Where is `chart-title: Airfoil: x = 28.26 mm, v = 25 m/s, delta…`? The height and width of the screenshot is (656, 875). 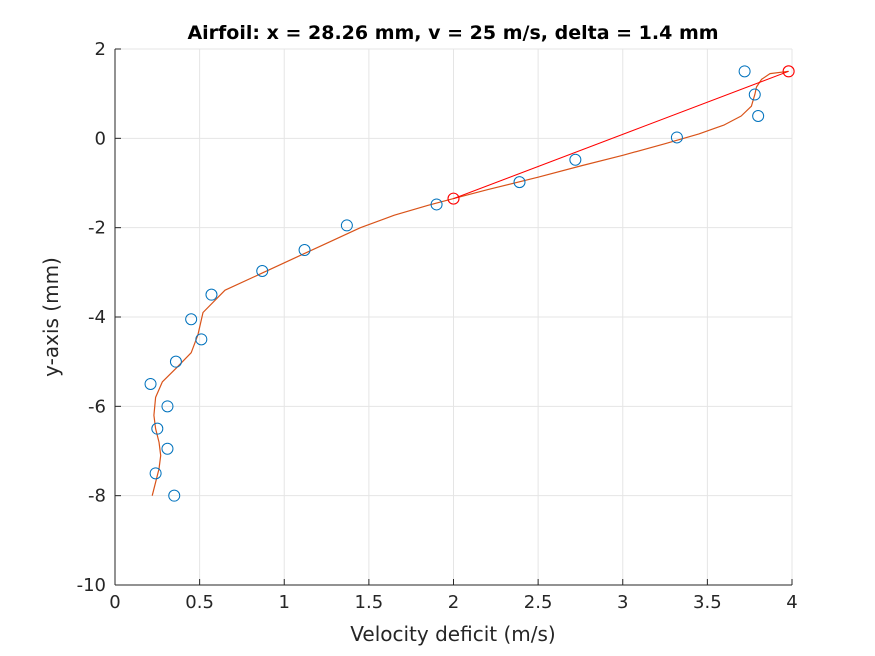
chart-title: Airfoil: x = 28.26 mm, v = 25 m/s, delta… is located at coordinates (452, 33).